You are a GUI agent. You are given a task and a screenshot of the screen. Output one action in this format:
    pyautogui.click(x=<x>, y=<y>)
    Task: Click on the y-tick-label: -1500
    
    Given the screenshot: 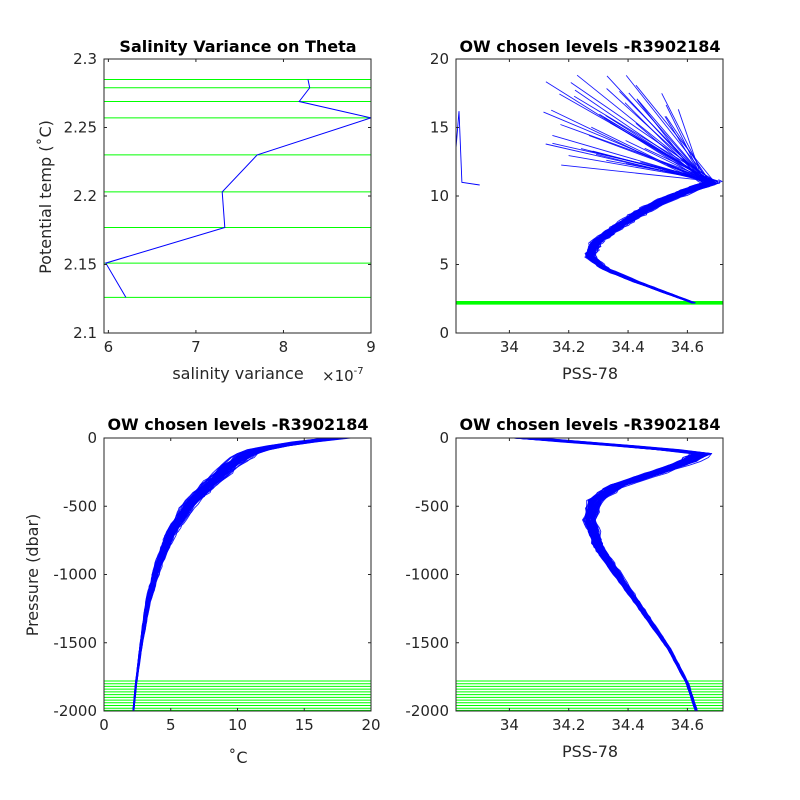 What is the action you would take?
    pyautogui.click(x=75, y=643)
    